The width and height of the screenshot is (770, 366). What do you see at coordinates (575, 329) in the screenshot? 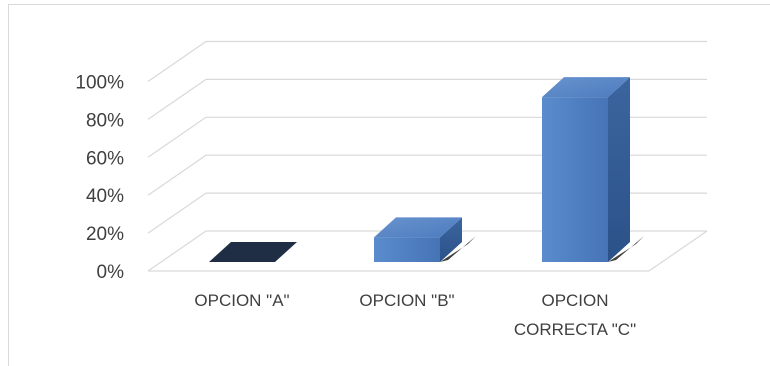
I see `category-label: CORRECTA "C"` at bounding box center [575, 329].